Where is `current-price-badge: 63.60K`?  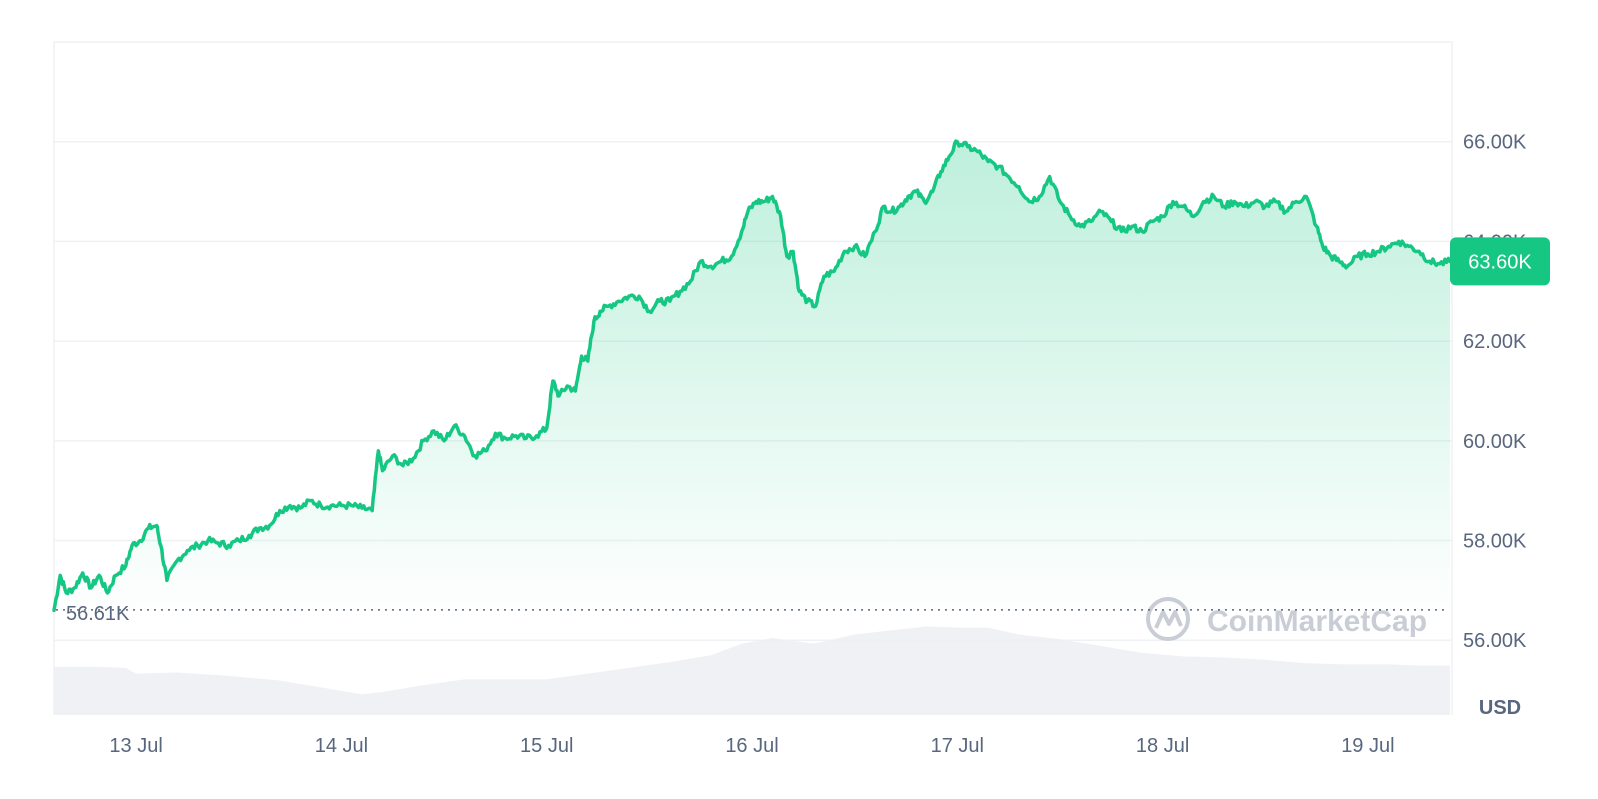
current-price-badge: 63.60K is located at coordinates (1500, 261).